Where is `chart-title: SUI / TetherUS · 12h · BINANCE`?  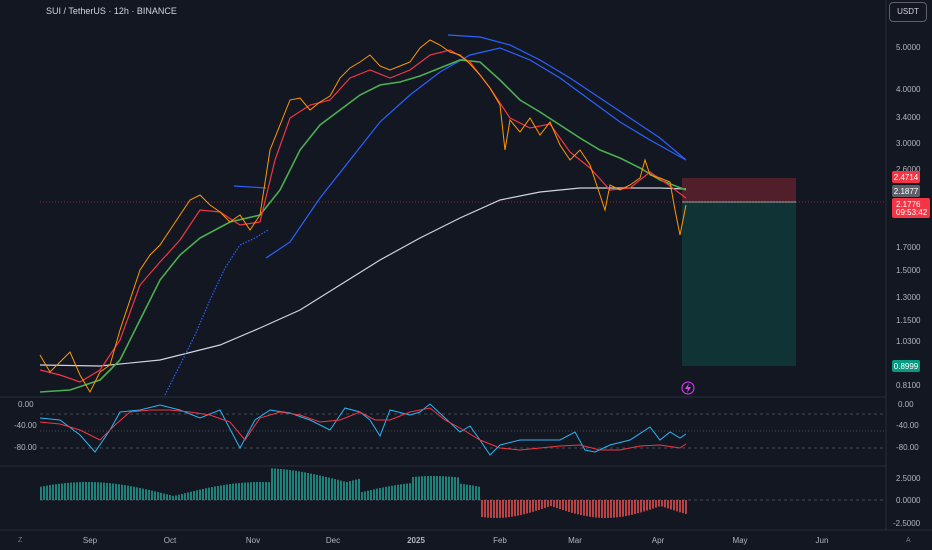 chart-title: SUI / TetherUS · 12h · BINANCE is located at coordinates (111, 11).